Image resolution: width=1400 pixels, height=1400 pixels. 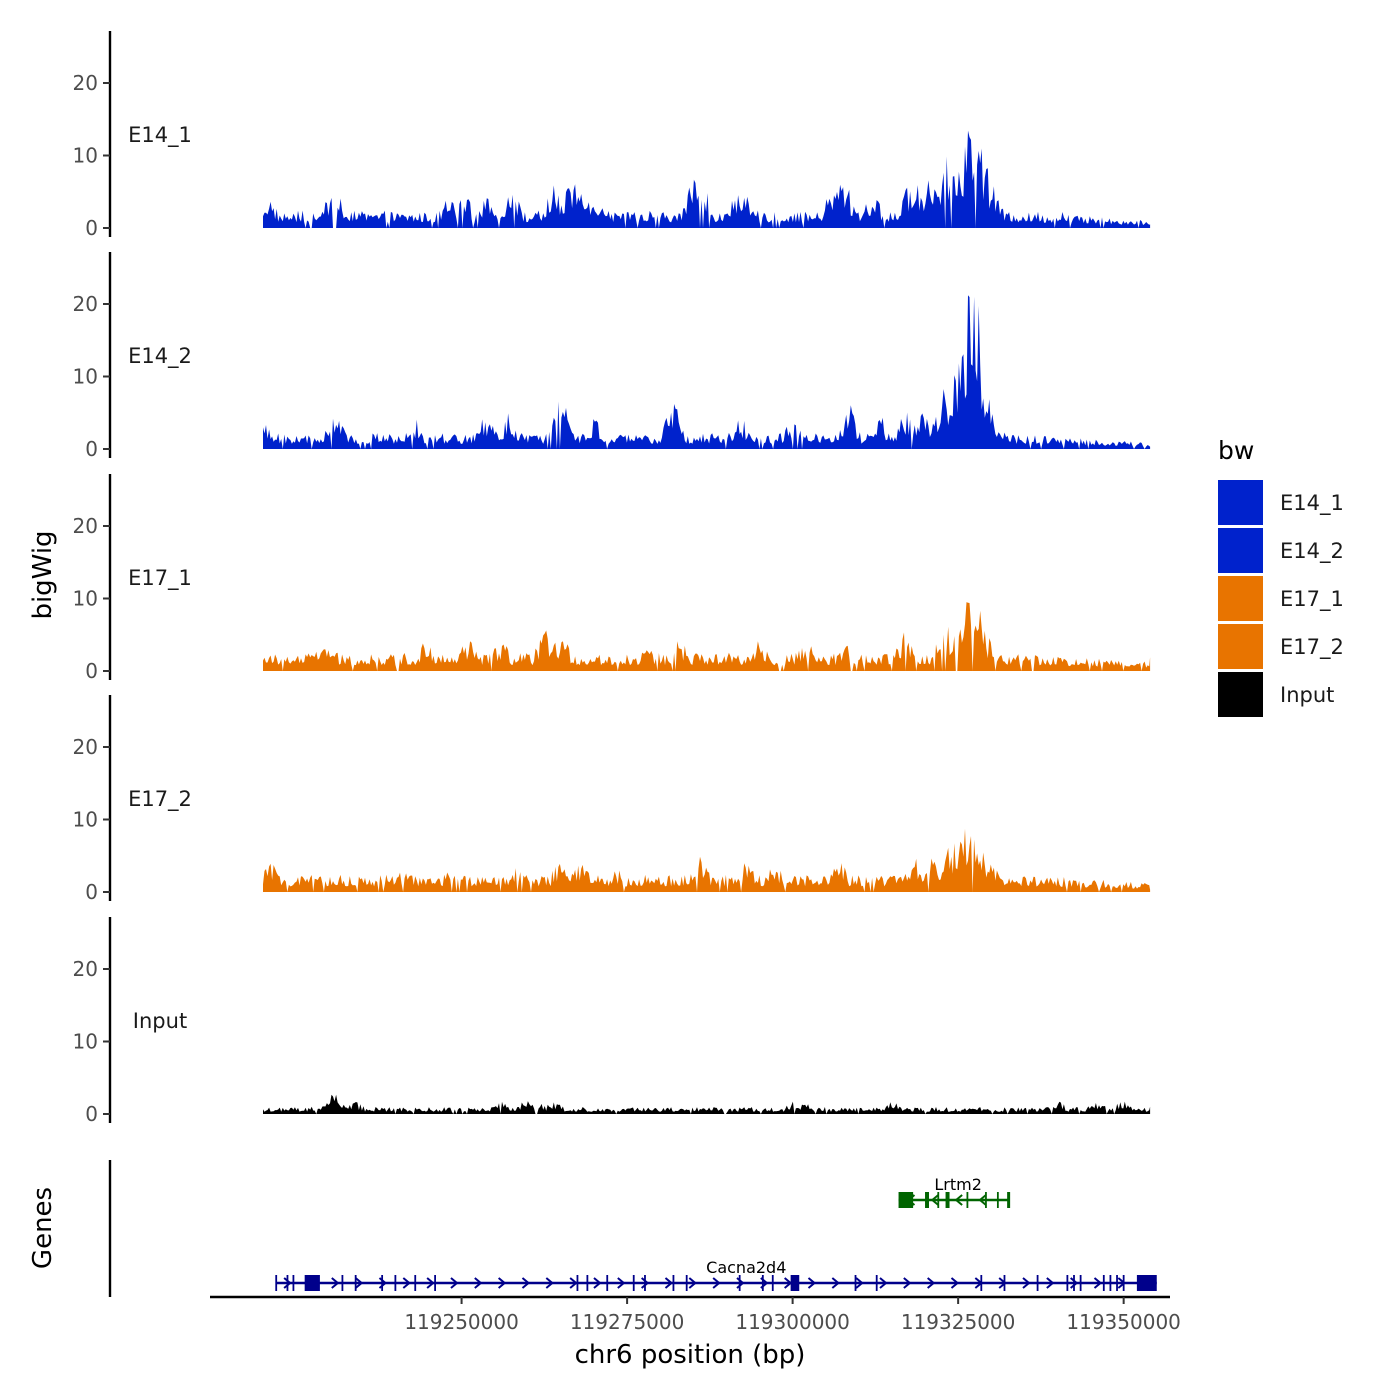 What do you see at coordinates (43, 1228) in the screenshot?
I see `genes-axis-title: Genes` at bounding box center [43, 1228].